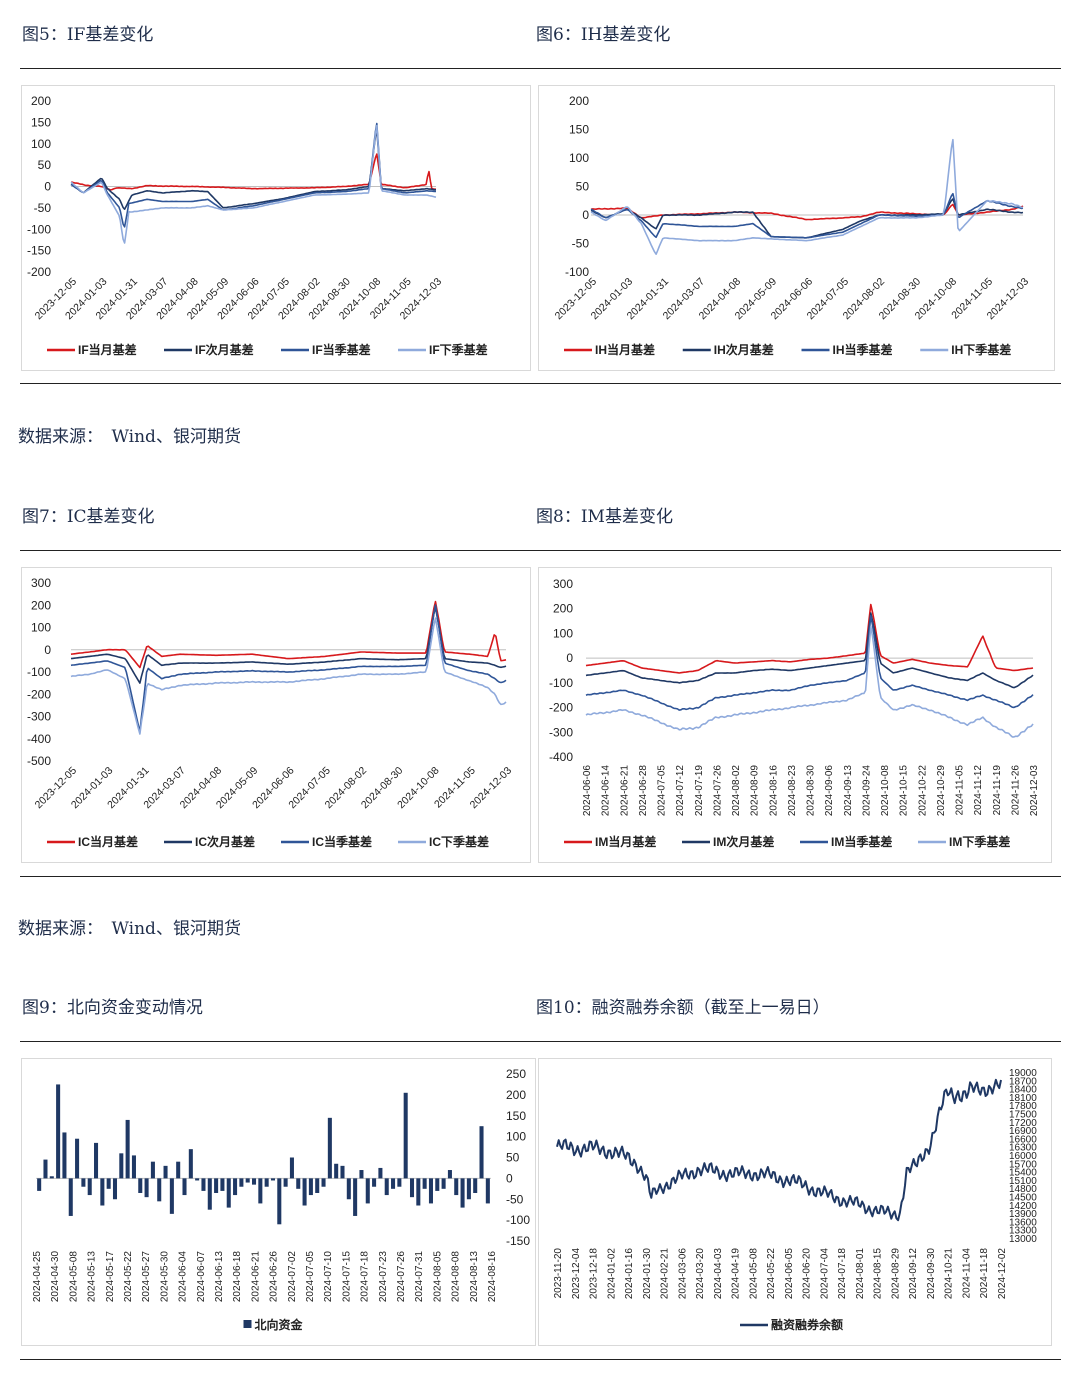  Describe the element at coordinates (219, 1277) in the screenshot. I see `x-tick-label: 2024-06-13` at that location.